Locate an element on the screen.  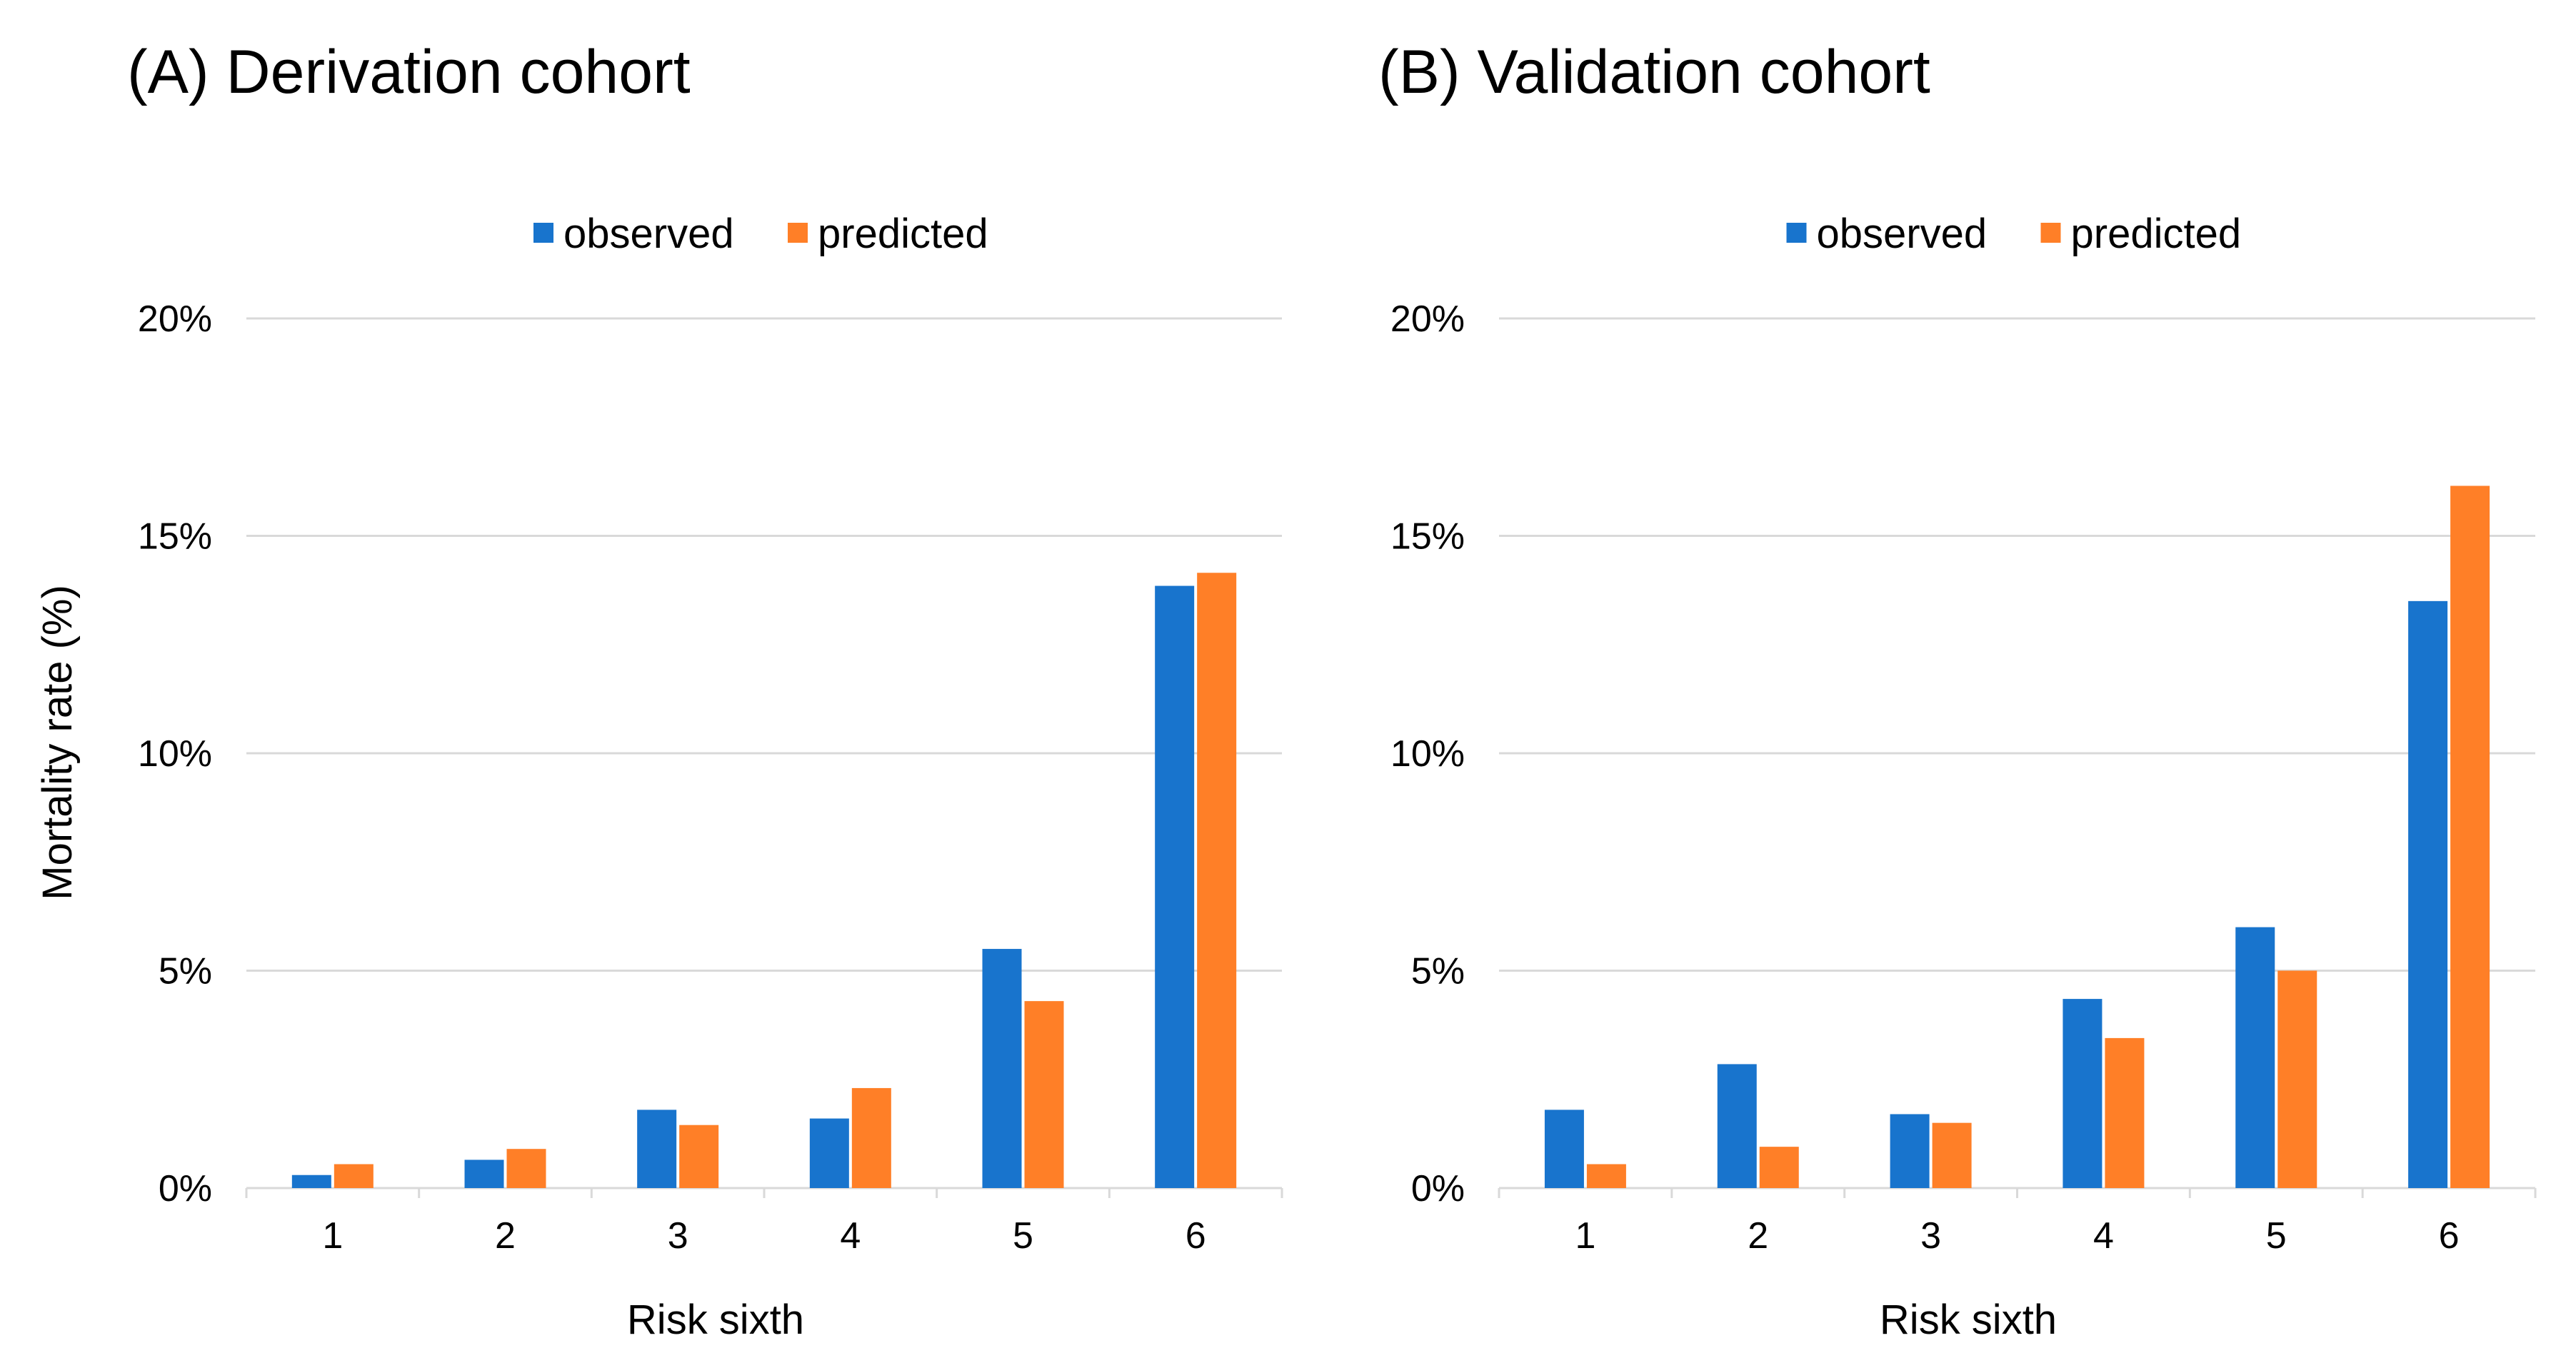
panel-title: (B) Validation cohort is located at coordinates (1654, 72).